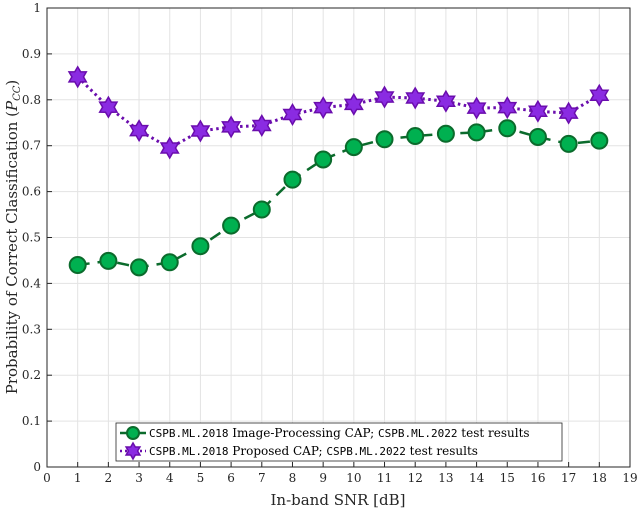 Image resolution: width=640 pixels, height=513 pixels. What do you see at coordinates (31, 421) in the screenshot?
I see `y-tick-label: 0.1` at bounding box center [31, 421].